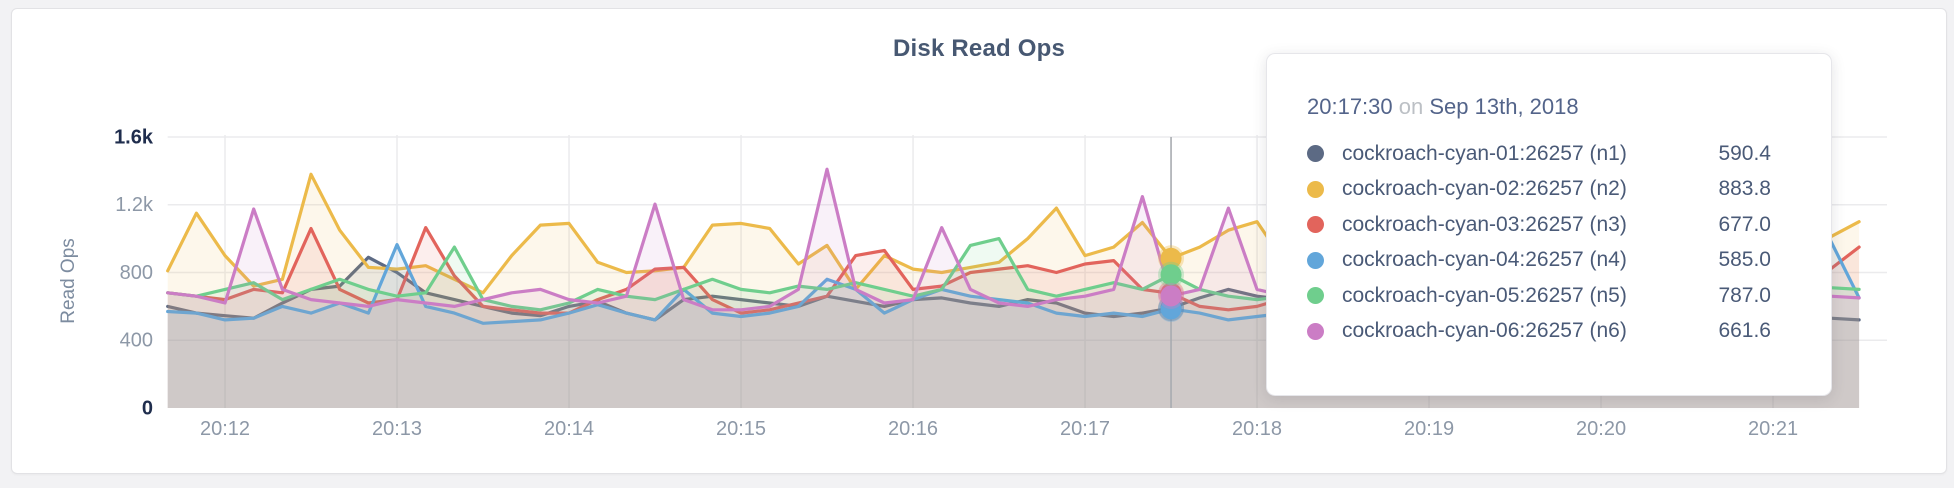  I want to click on series-name: cockroach-cyan-05:26257 (n5), so click(1484, 295).